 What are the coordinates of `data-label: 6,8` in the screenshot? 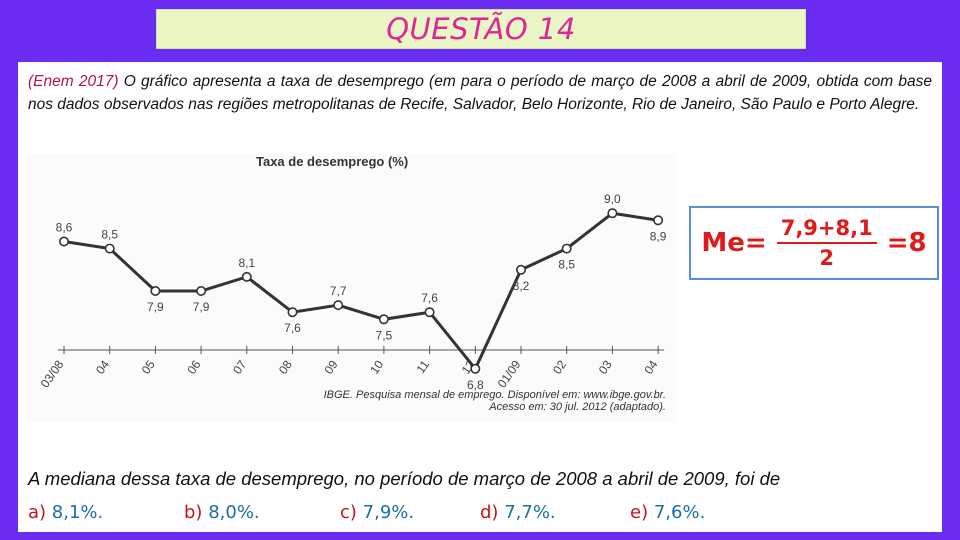 It's located at (475, 385).